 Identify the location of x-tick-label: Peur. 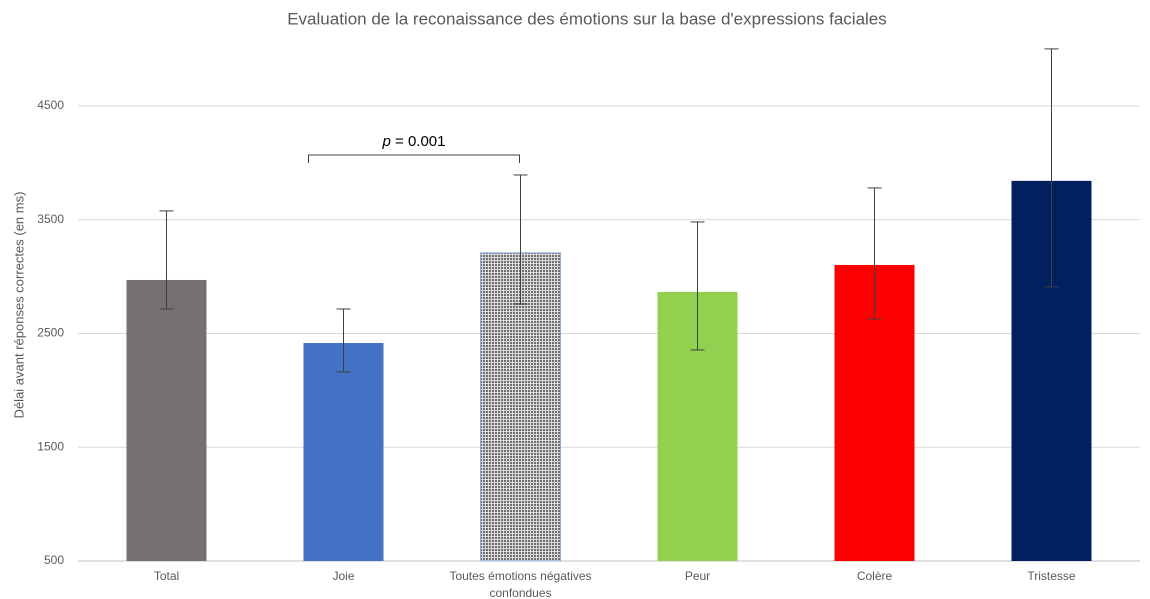
(697, 576).